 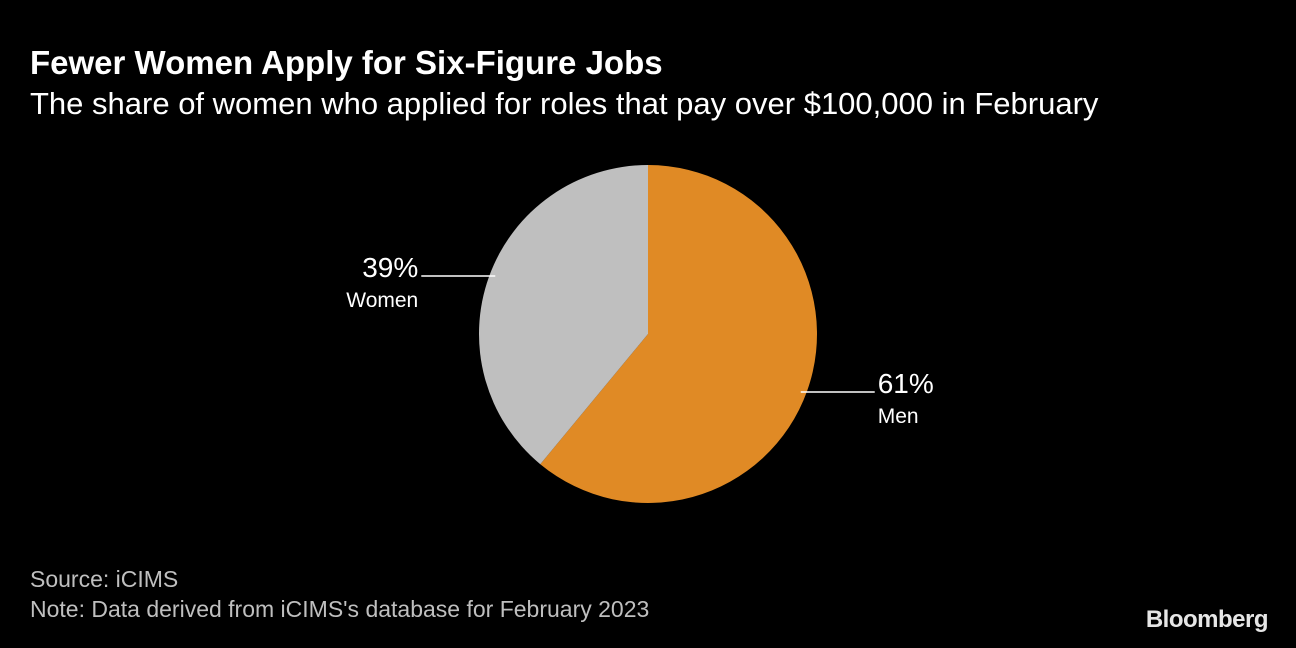 I want to click on source-note: Source: iCIMS, so click(x=104, y=579).